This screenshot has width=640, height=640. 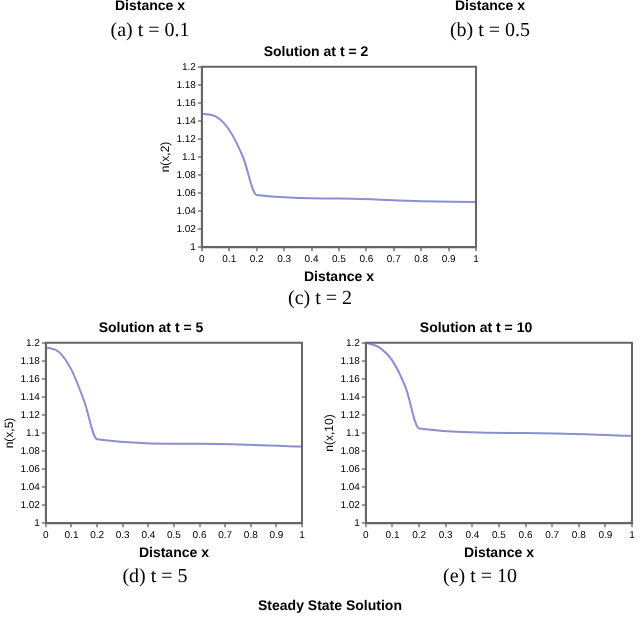 I want to click on text: (e) t = 10, so click(x=480, y=577).